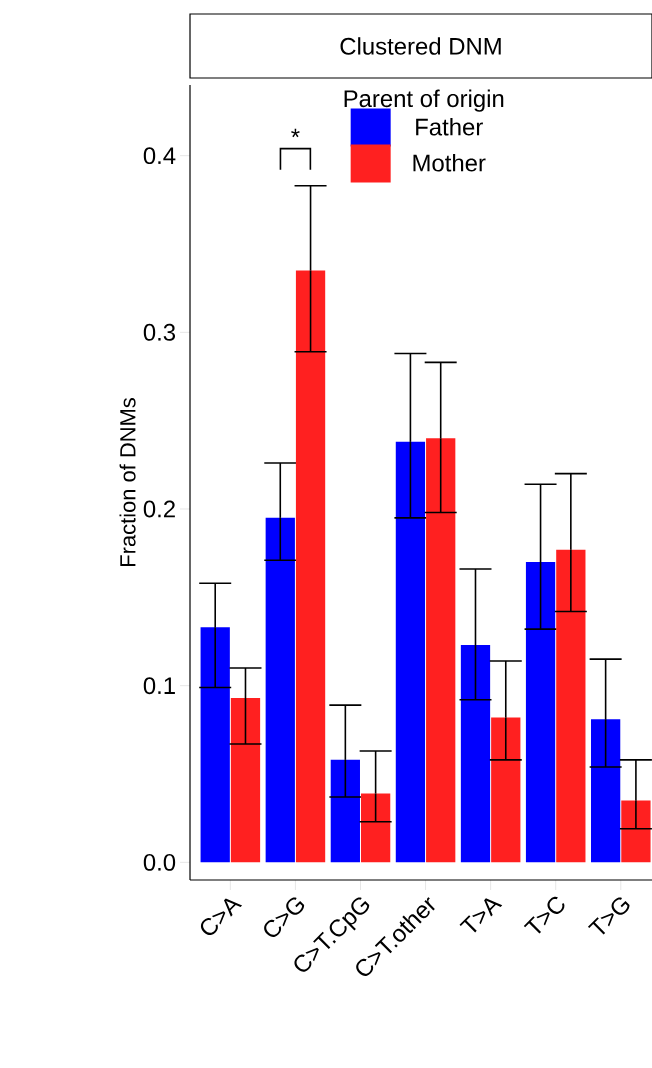 This screenshot has width=652, height=1068. Describe the element at coordinates (449, 162) in the screenshot. I see `legend-label: Mother` at that location.